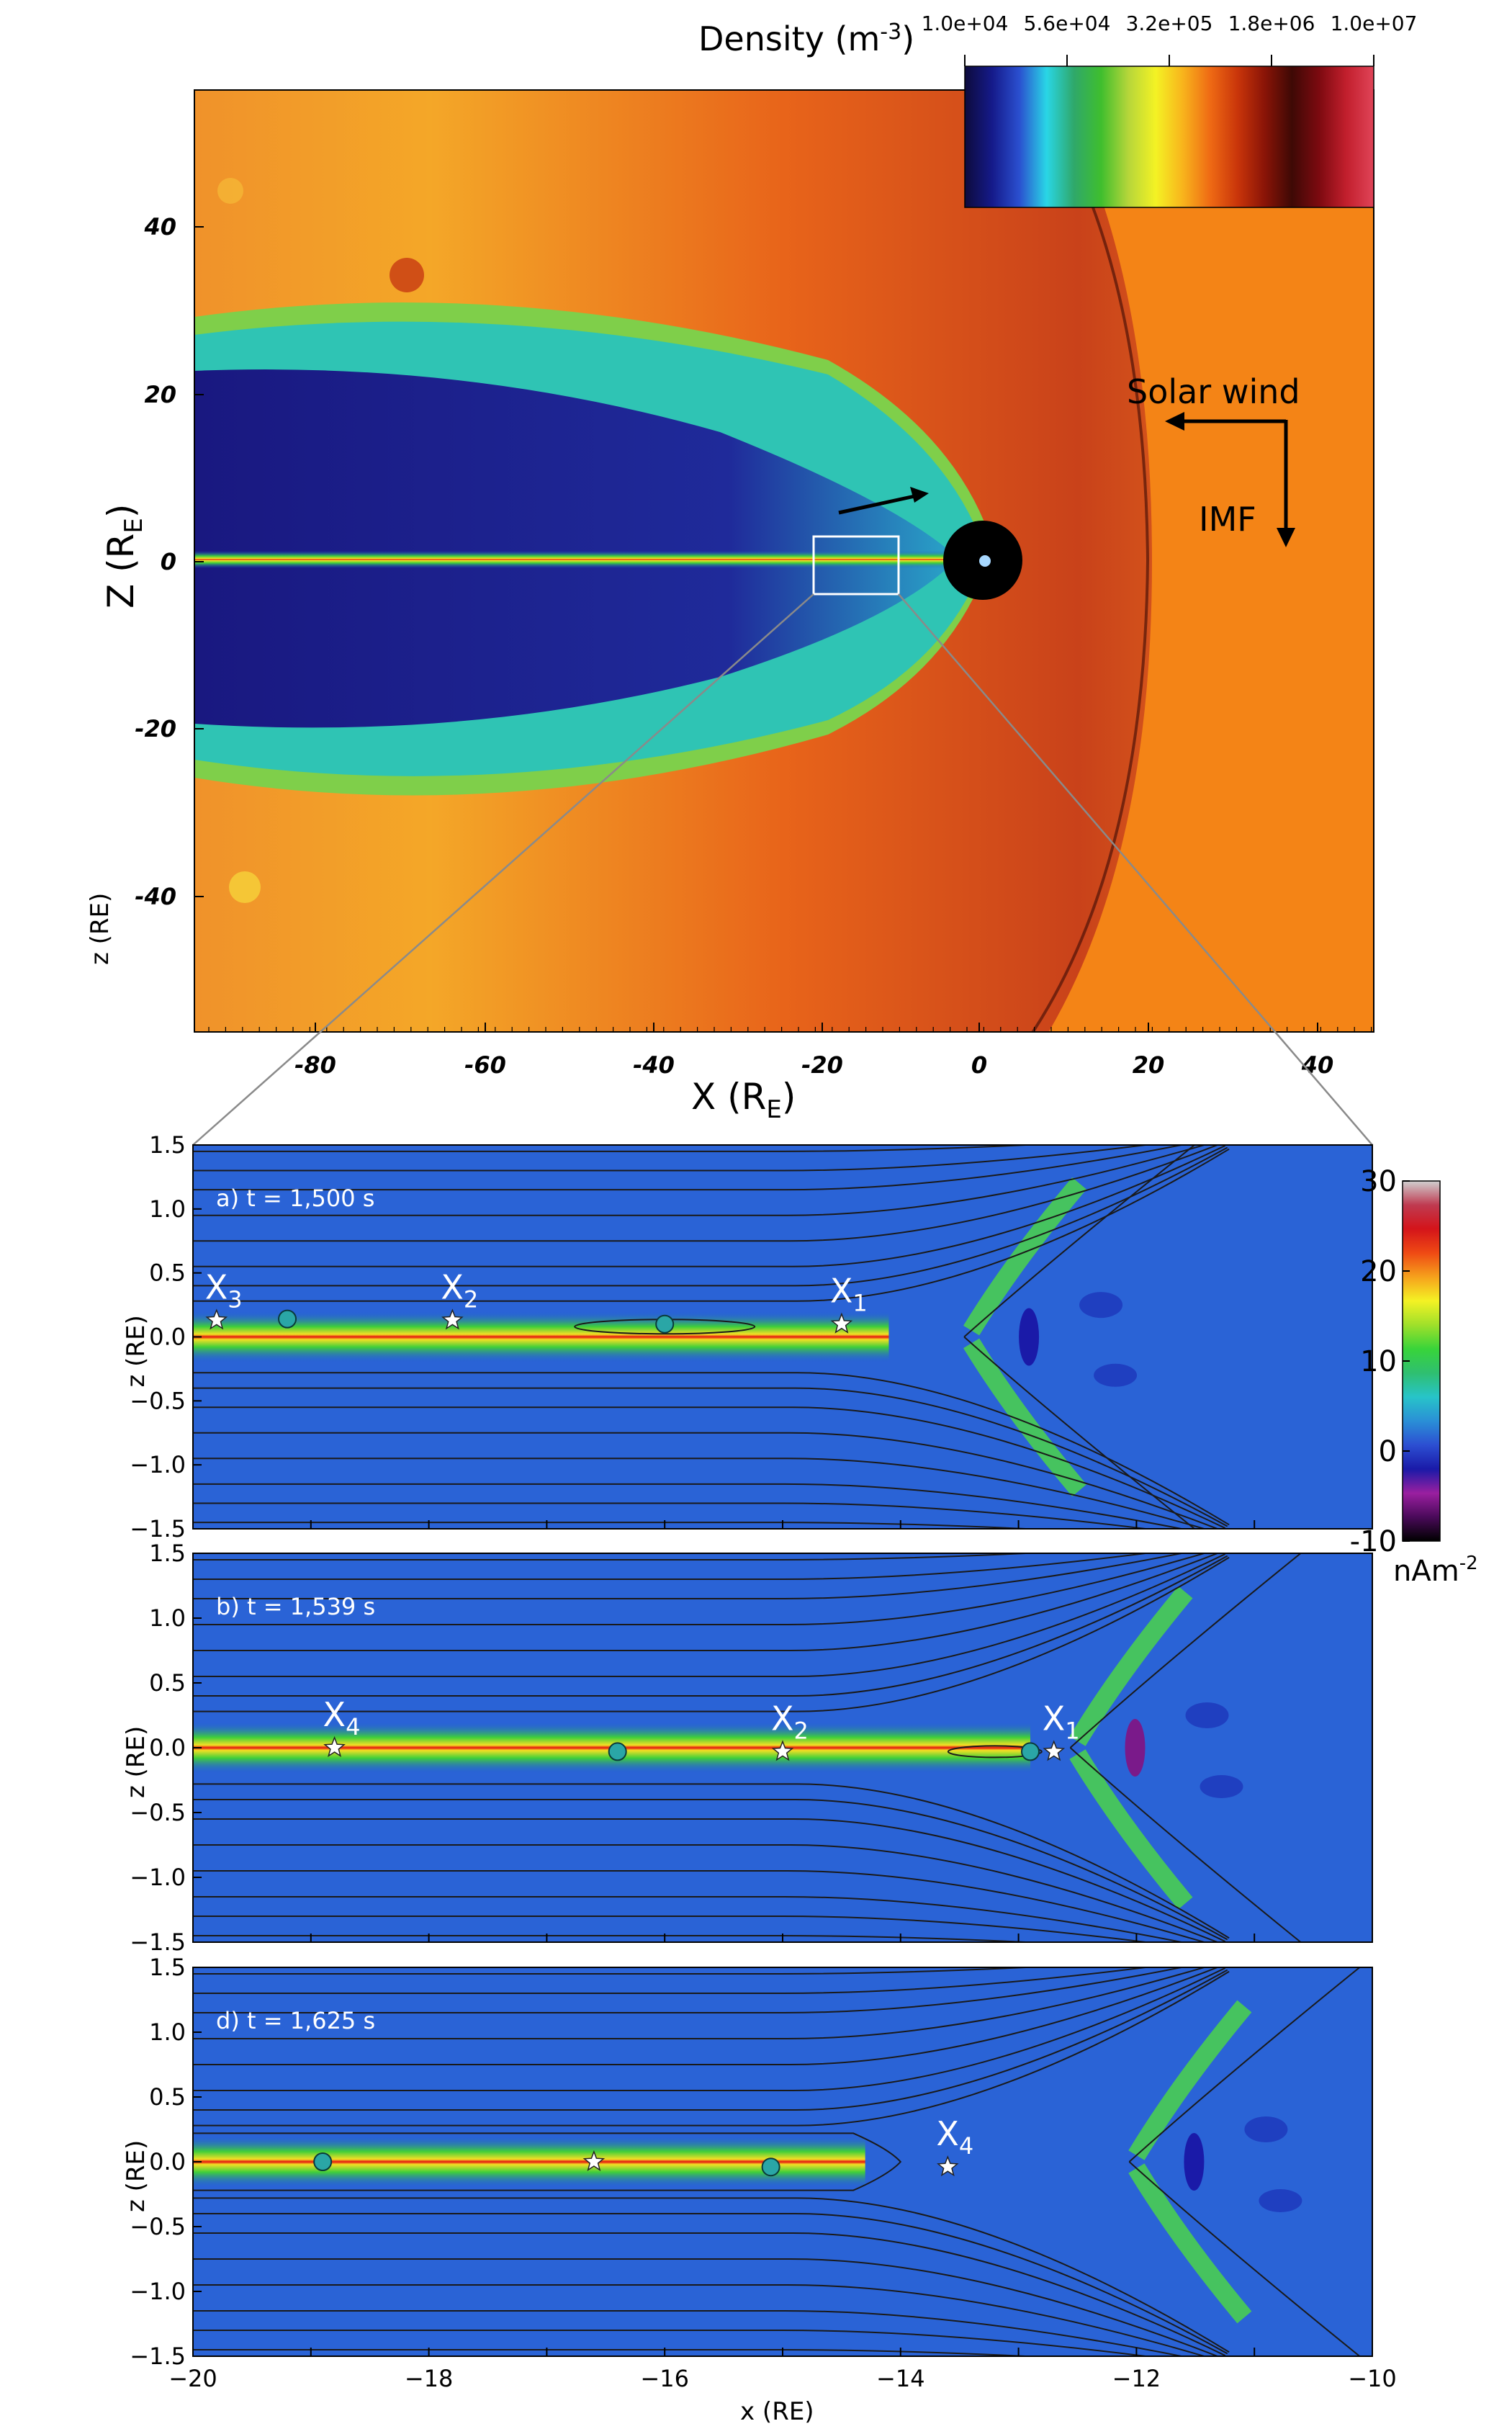  I want to click on top-x-tick-label: 40, so click(1317, 1065).